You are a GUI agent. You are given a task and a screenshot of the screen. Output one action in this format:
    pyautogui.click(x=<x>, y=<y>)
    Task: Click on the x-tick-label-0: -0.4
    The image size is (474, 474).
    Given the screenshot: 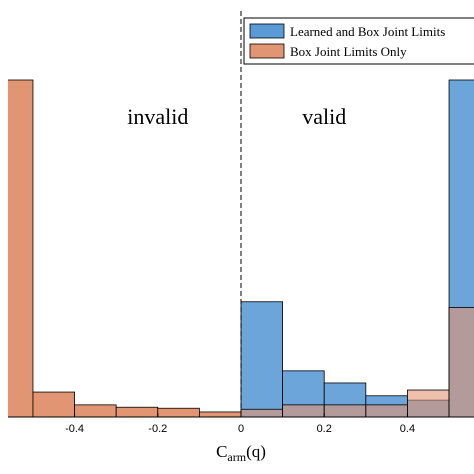 What is the action you would take?
    pyautogui.click(x=74, y=429)
    